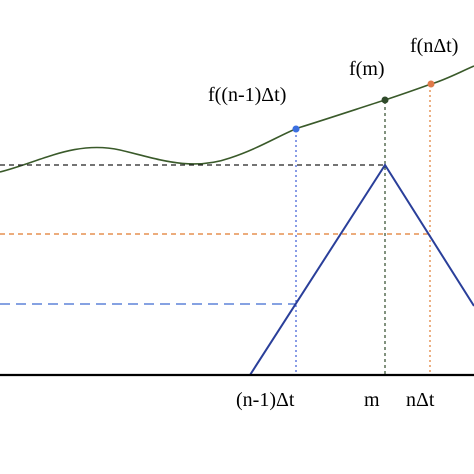 Image resolution: width=474 pixels, height=474 pixels. Describe the element at coordinates (367, 69) in the screenshot. I see `label-f-m: f(m)` at that location.